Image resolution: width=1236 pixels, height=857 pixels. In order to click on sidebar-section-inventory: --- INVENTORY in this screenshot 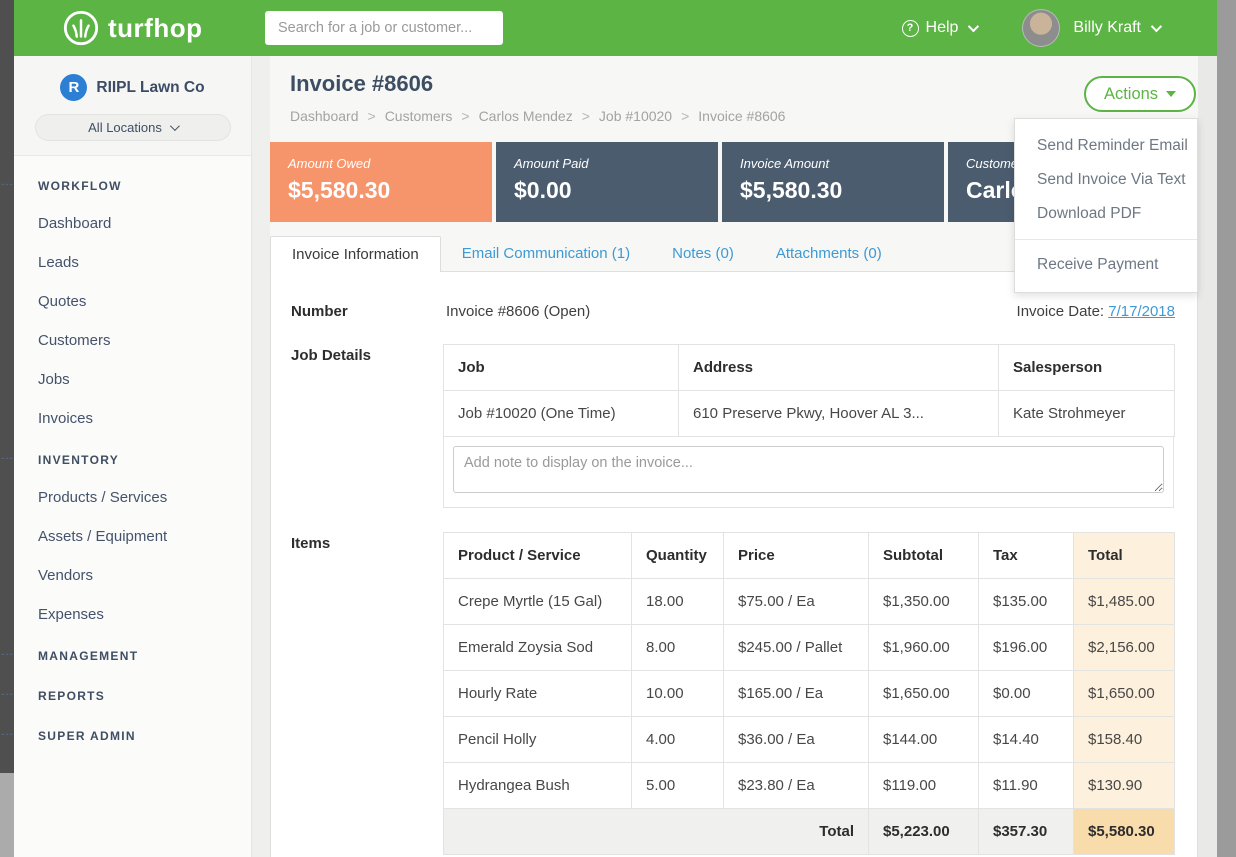, I will do `click(60, 460)`.